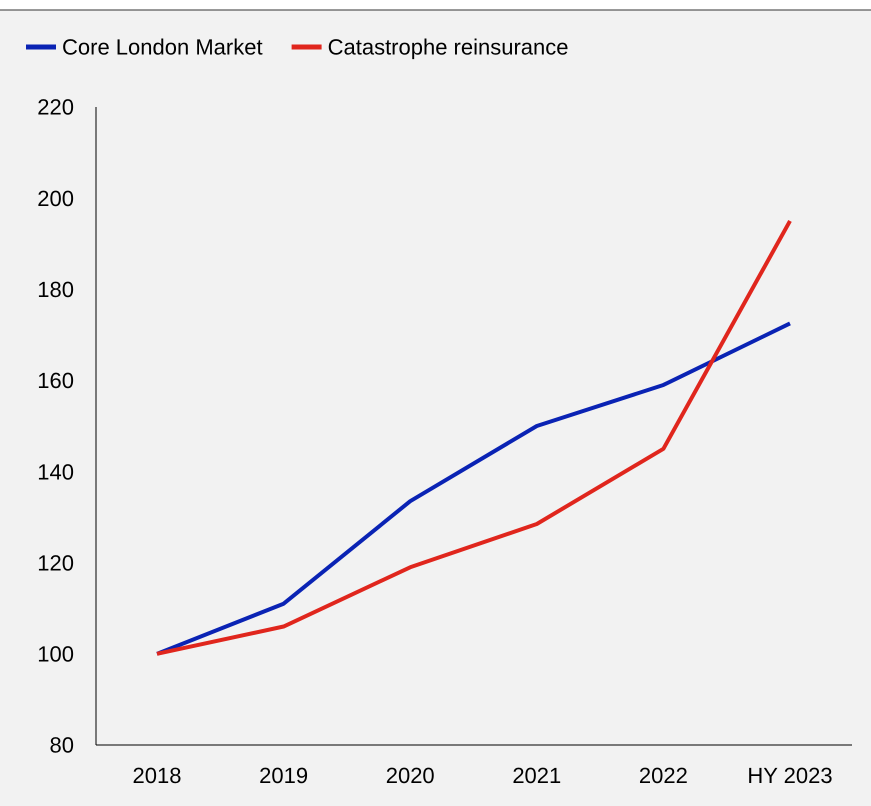  Describe the element at coordinates (55, 198) in the screenshot. I see `y-tick-label: 200` at that location.